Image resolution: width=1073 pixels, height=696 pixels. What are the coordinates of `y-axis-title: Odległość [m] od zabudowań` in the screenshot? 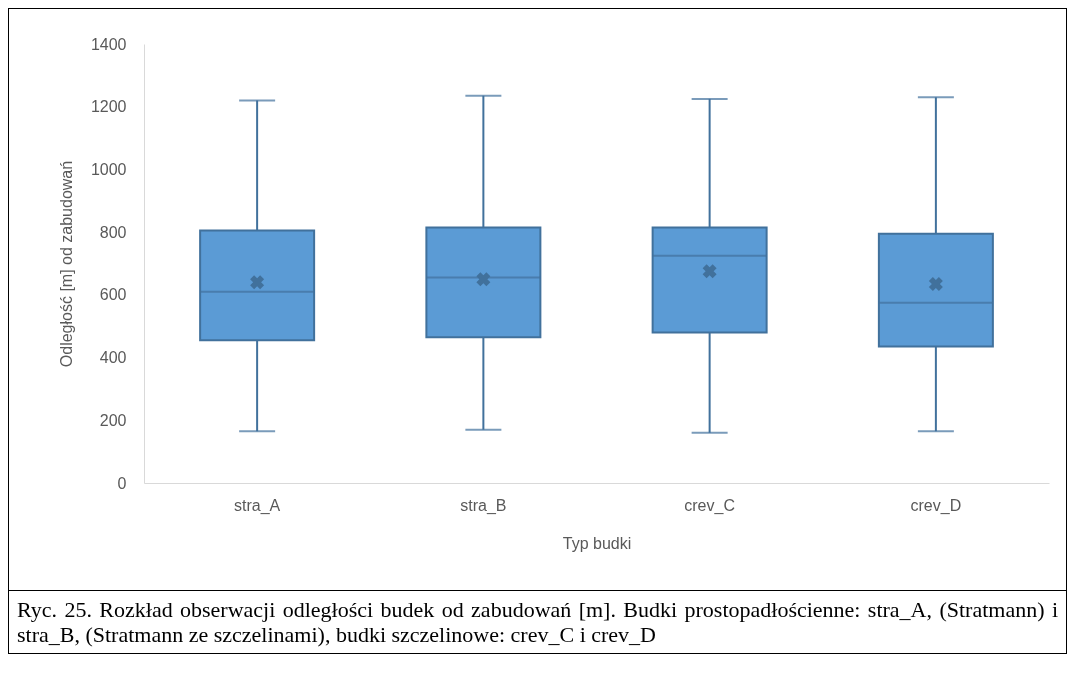 It's located at (66, 264).